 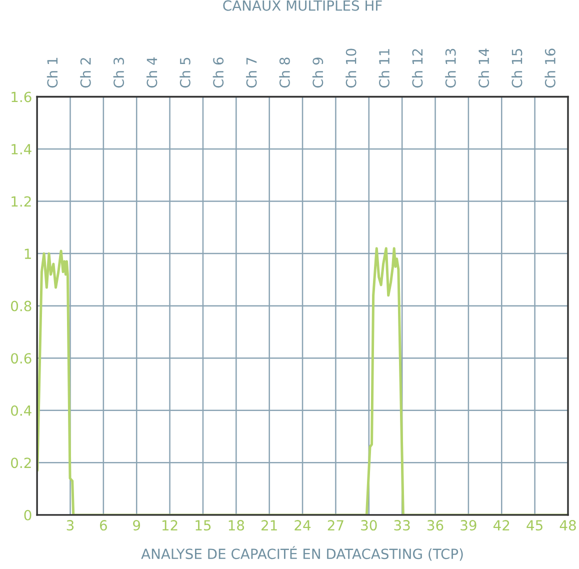 I want to click on x-tick-label: 24, so click(x=302, y=525).